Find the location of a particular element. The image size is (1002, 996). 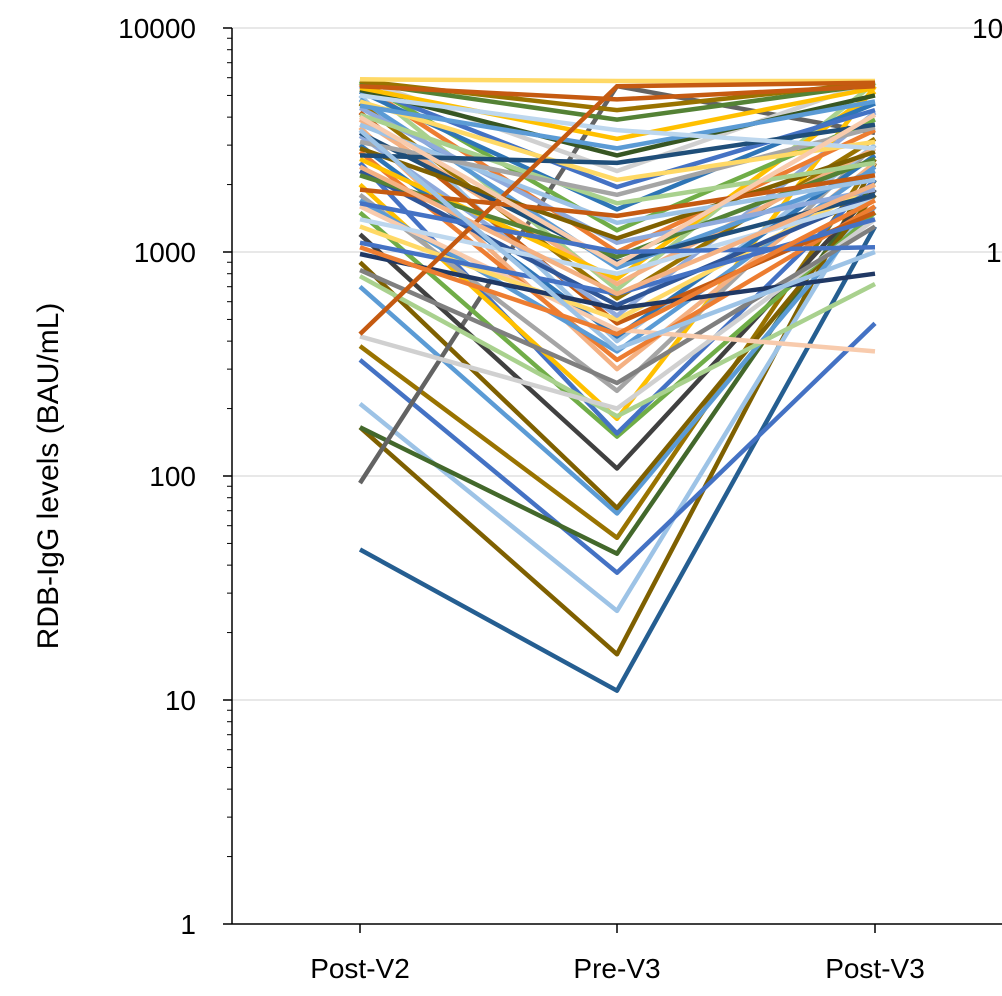

y-tick-label: 1000 is located at coordinates (165, 252).